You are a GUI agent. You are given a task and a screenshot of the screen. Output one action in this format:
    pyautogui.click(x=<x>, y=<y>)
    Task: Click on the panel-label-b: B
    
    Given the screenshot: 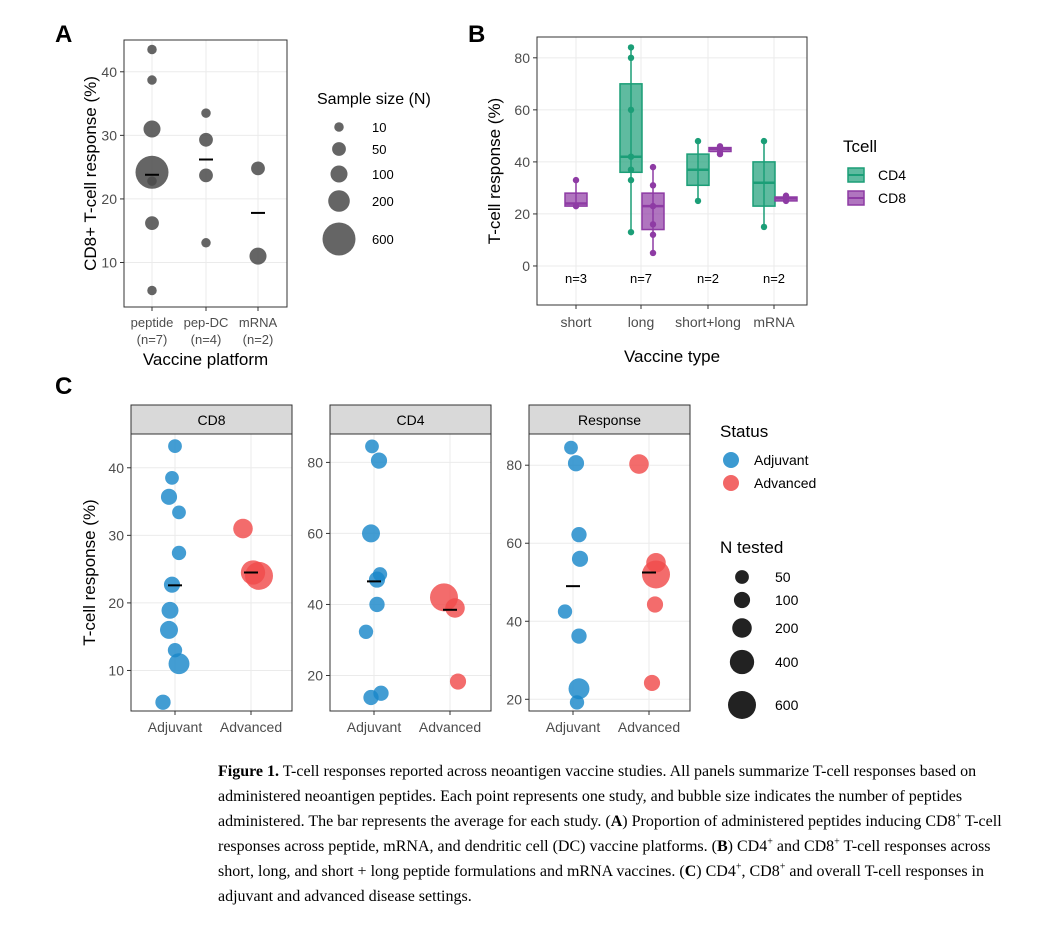 What is the action you would take?
    pyautogui.click(x=476, y=34)
    